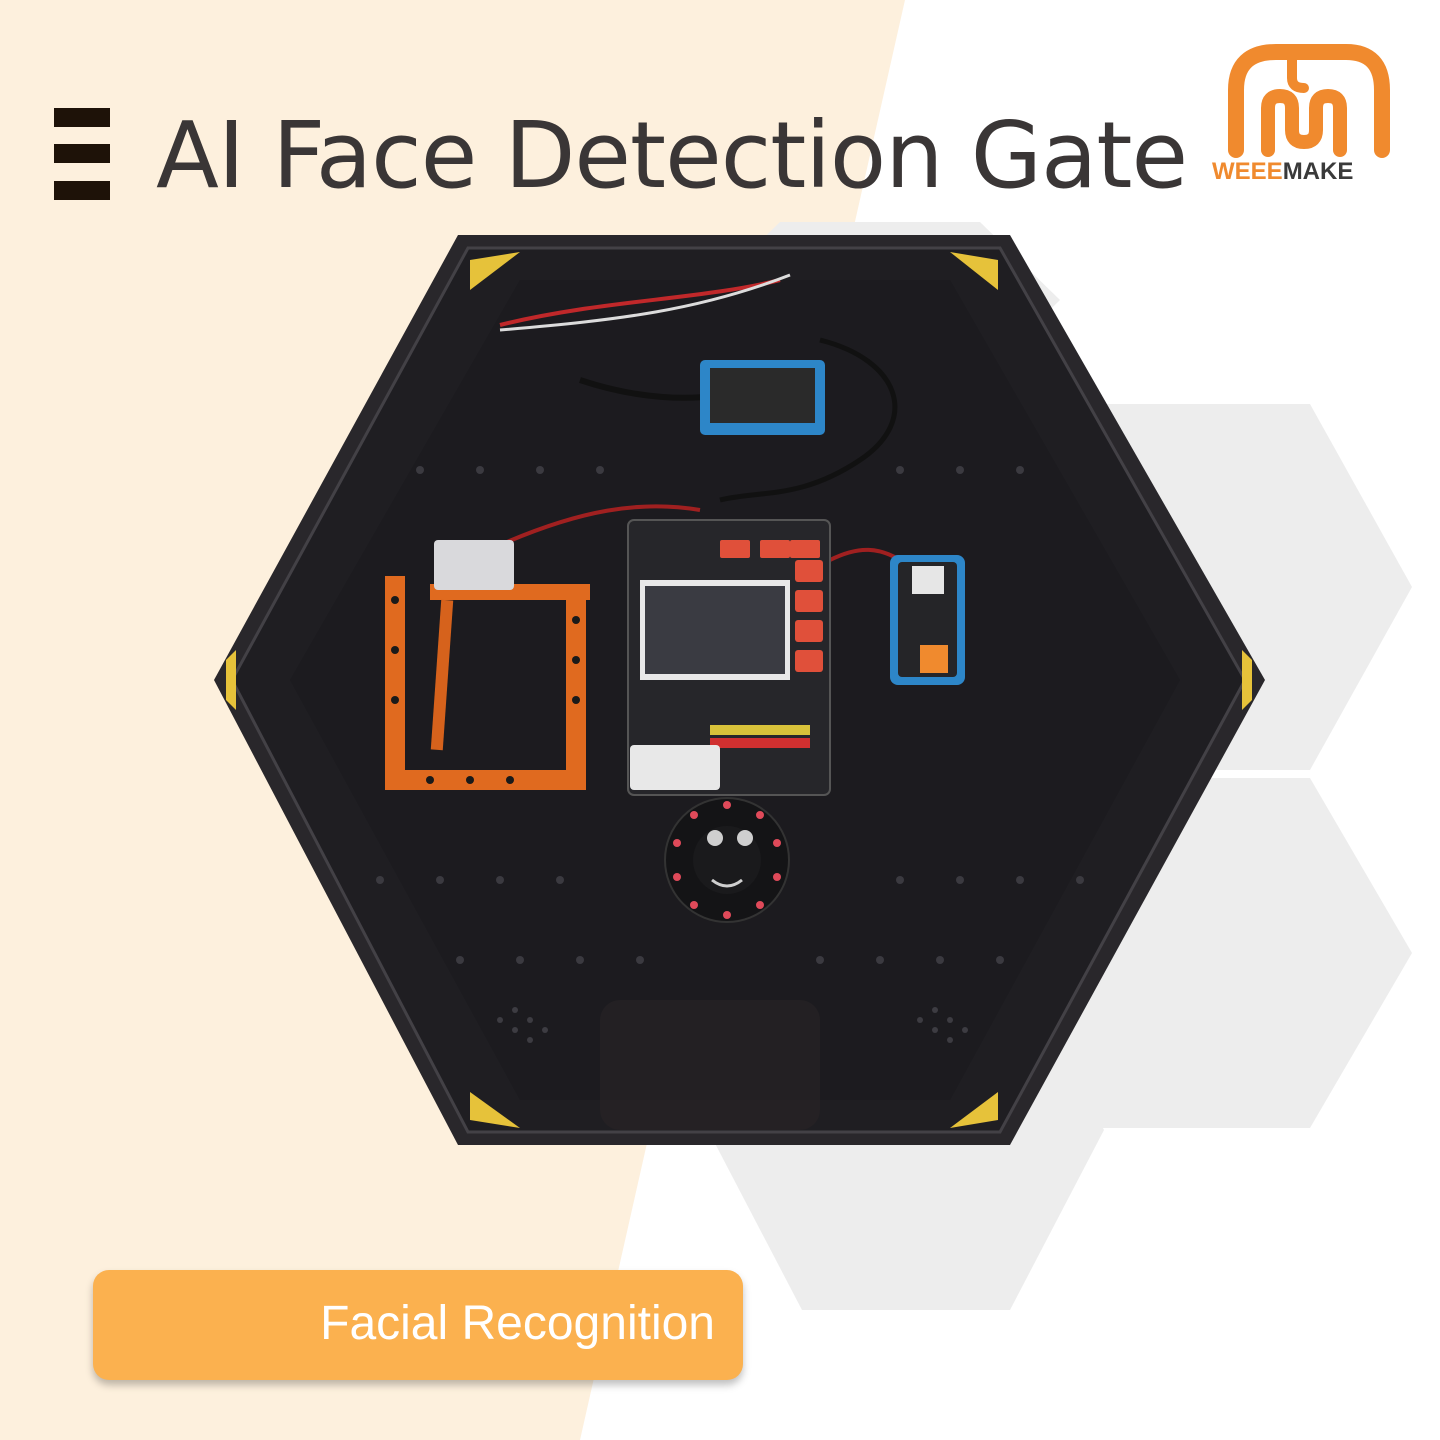 Image resolution: width=1440 pixels, height=1440 pixels. What do you see at coordinates (474, 565) in the screenshot?
I see `servo-motor` at bounding box center [474, 565].